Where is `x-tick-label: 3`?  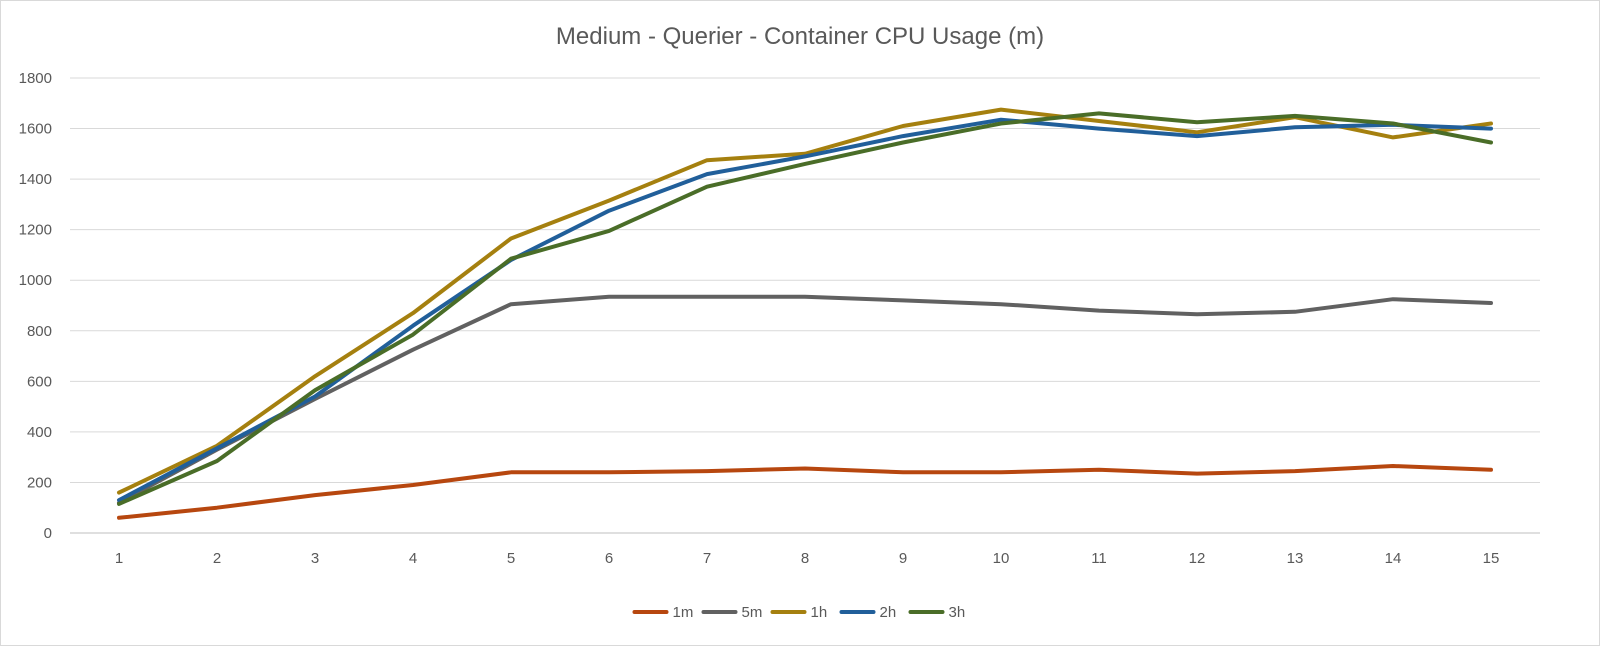 x-tick-label: 3 is located at coordinates (315, 558).